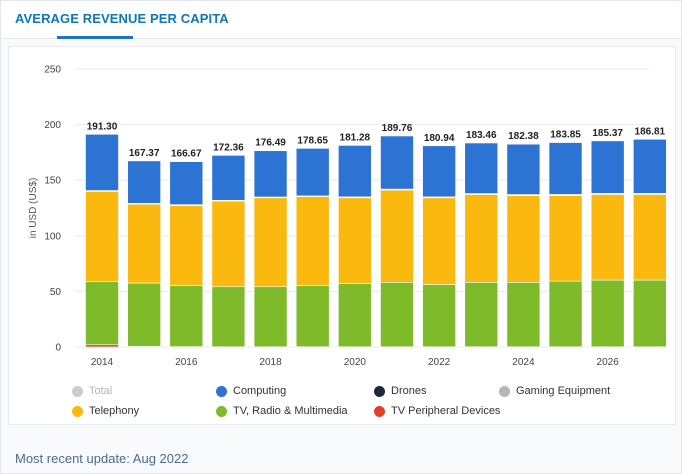 The width and height of the screenshot is (682, 474). I want to click on chart-title: AVERAGE REVENUE PER CAPITA, so click(122, 18).